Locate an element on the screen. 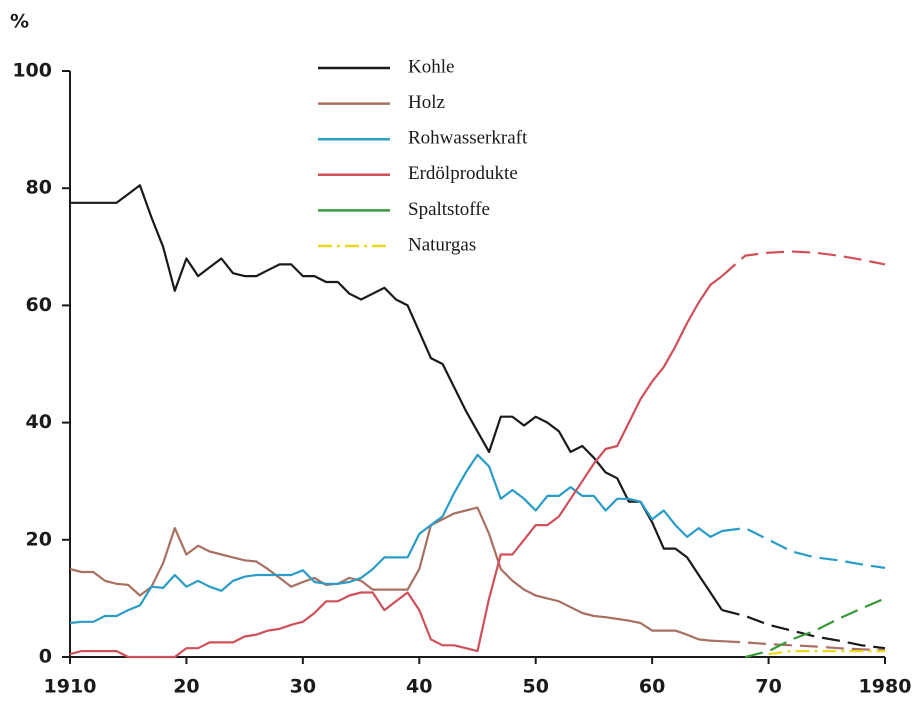 Image resolution: width=920 pixels, height=707 pixels. y-tick-label: 60 is located at coordinates (39, 305).